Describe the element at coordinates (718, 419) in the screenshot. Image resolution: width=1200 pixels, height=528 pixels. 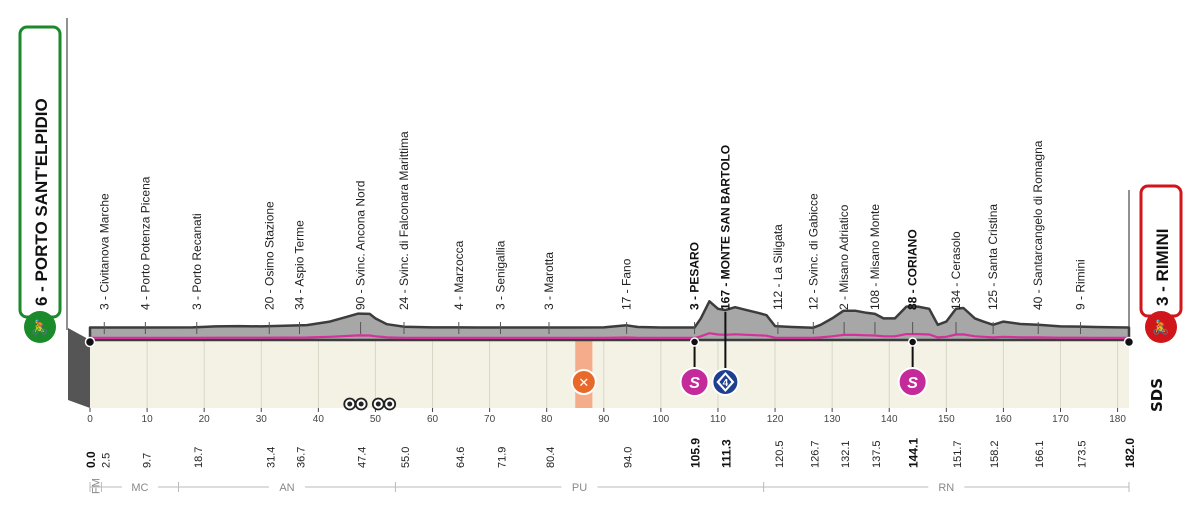
I see `km-tick-label: 110` at that location.